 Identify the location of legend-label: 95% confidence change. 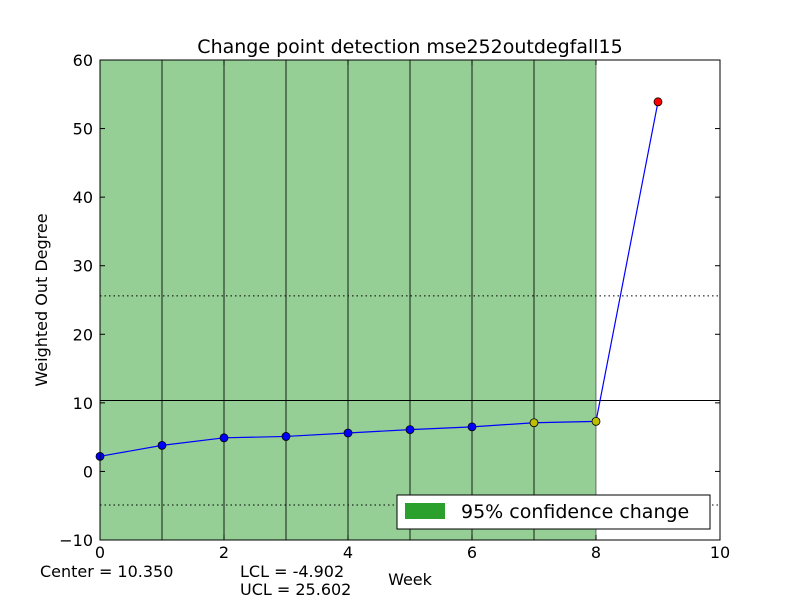
(575, 512).